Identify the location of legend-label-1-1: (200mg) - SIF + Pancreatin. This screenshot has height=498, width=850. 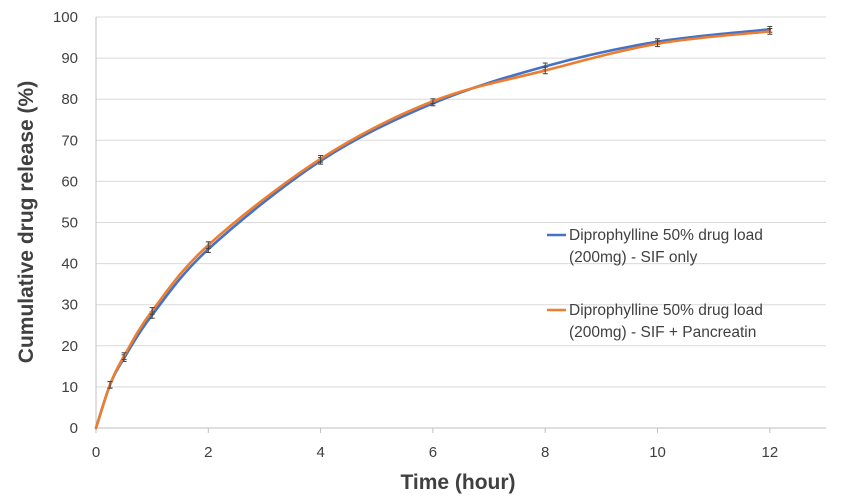
(662, 332).